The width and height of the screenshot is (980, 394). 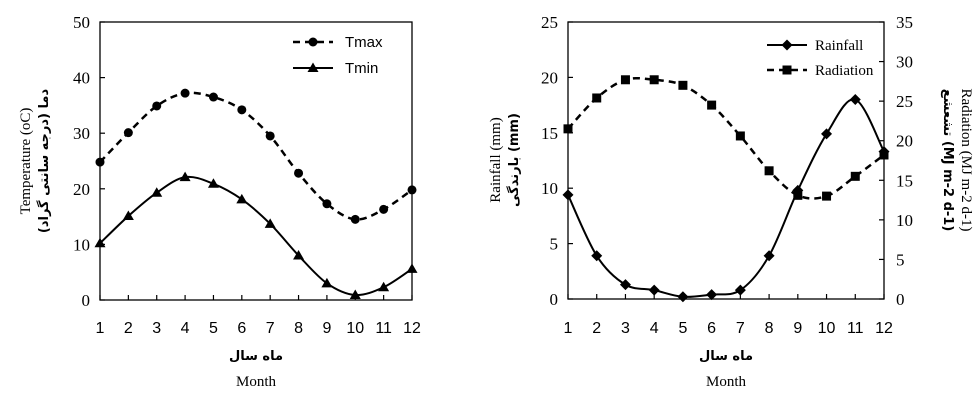 I want to click on rainfall-y-tick-label-25: 25, so click(x=549, y=22).